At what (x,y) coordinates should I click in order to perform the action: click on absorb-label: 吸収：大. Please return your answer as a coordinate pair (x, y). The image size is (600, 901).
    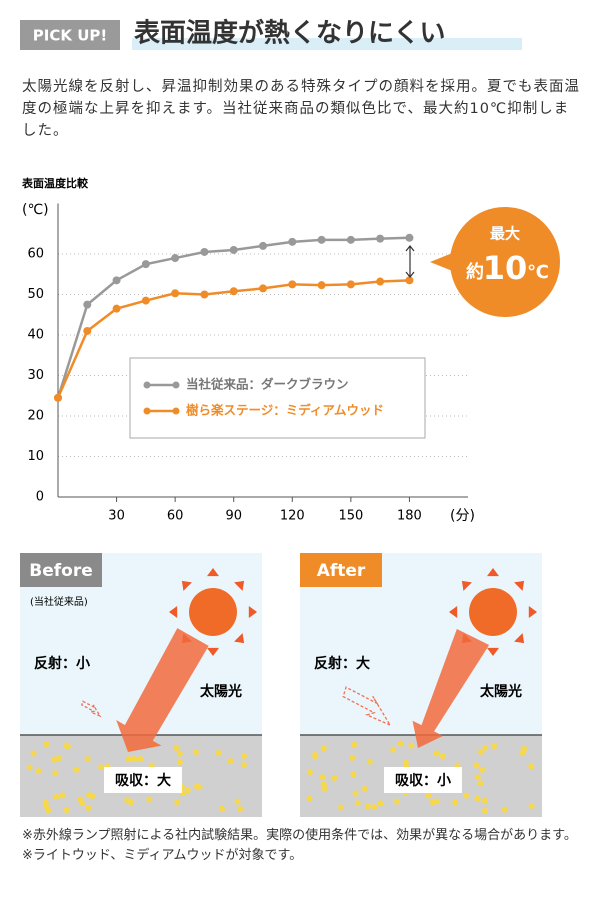
    Looking at the image, I should click on (143, 780).